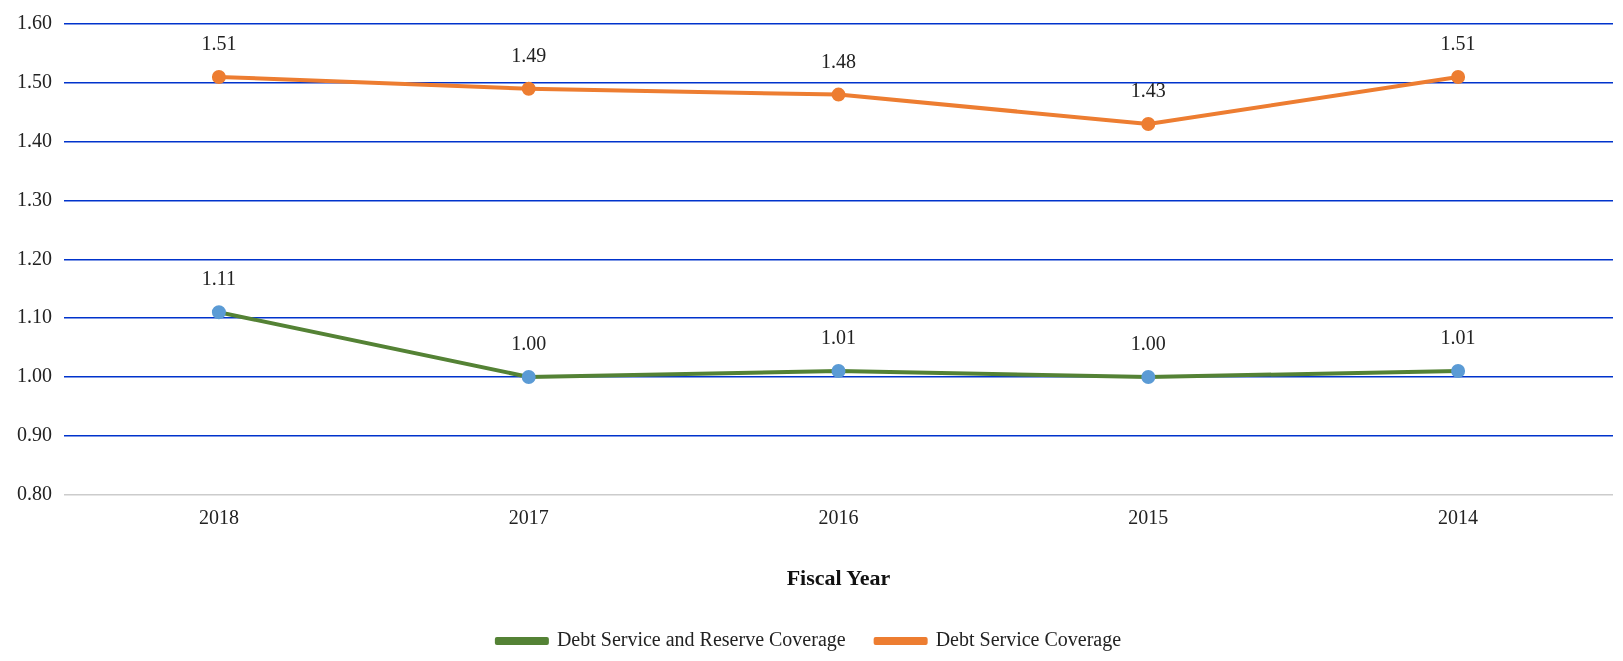  What do you see at coordinates (34, 316) in the screenshot?
I see `y-tick-label: 1.10` at bounding box center [34, 316].